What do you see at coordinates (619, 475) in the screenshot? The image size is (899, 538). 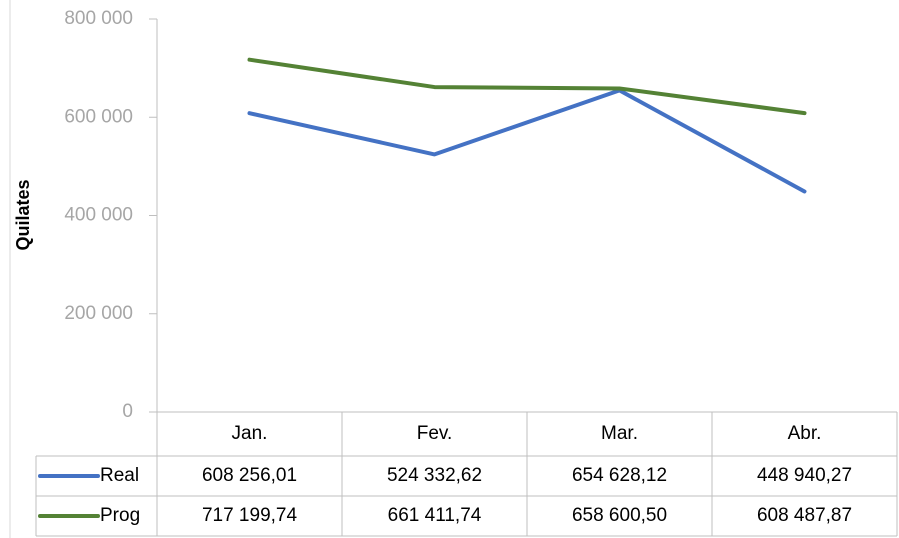 I see `table-value: 654 628,12` at bounding box center [619, 475].